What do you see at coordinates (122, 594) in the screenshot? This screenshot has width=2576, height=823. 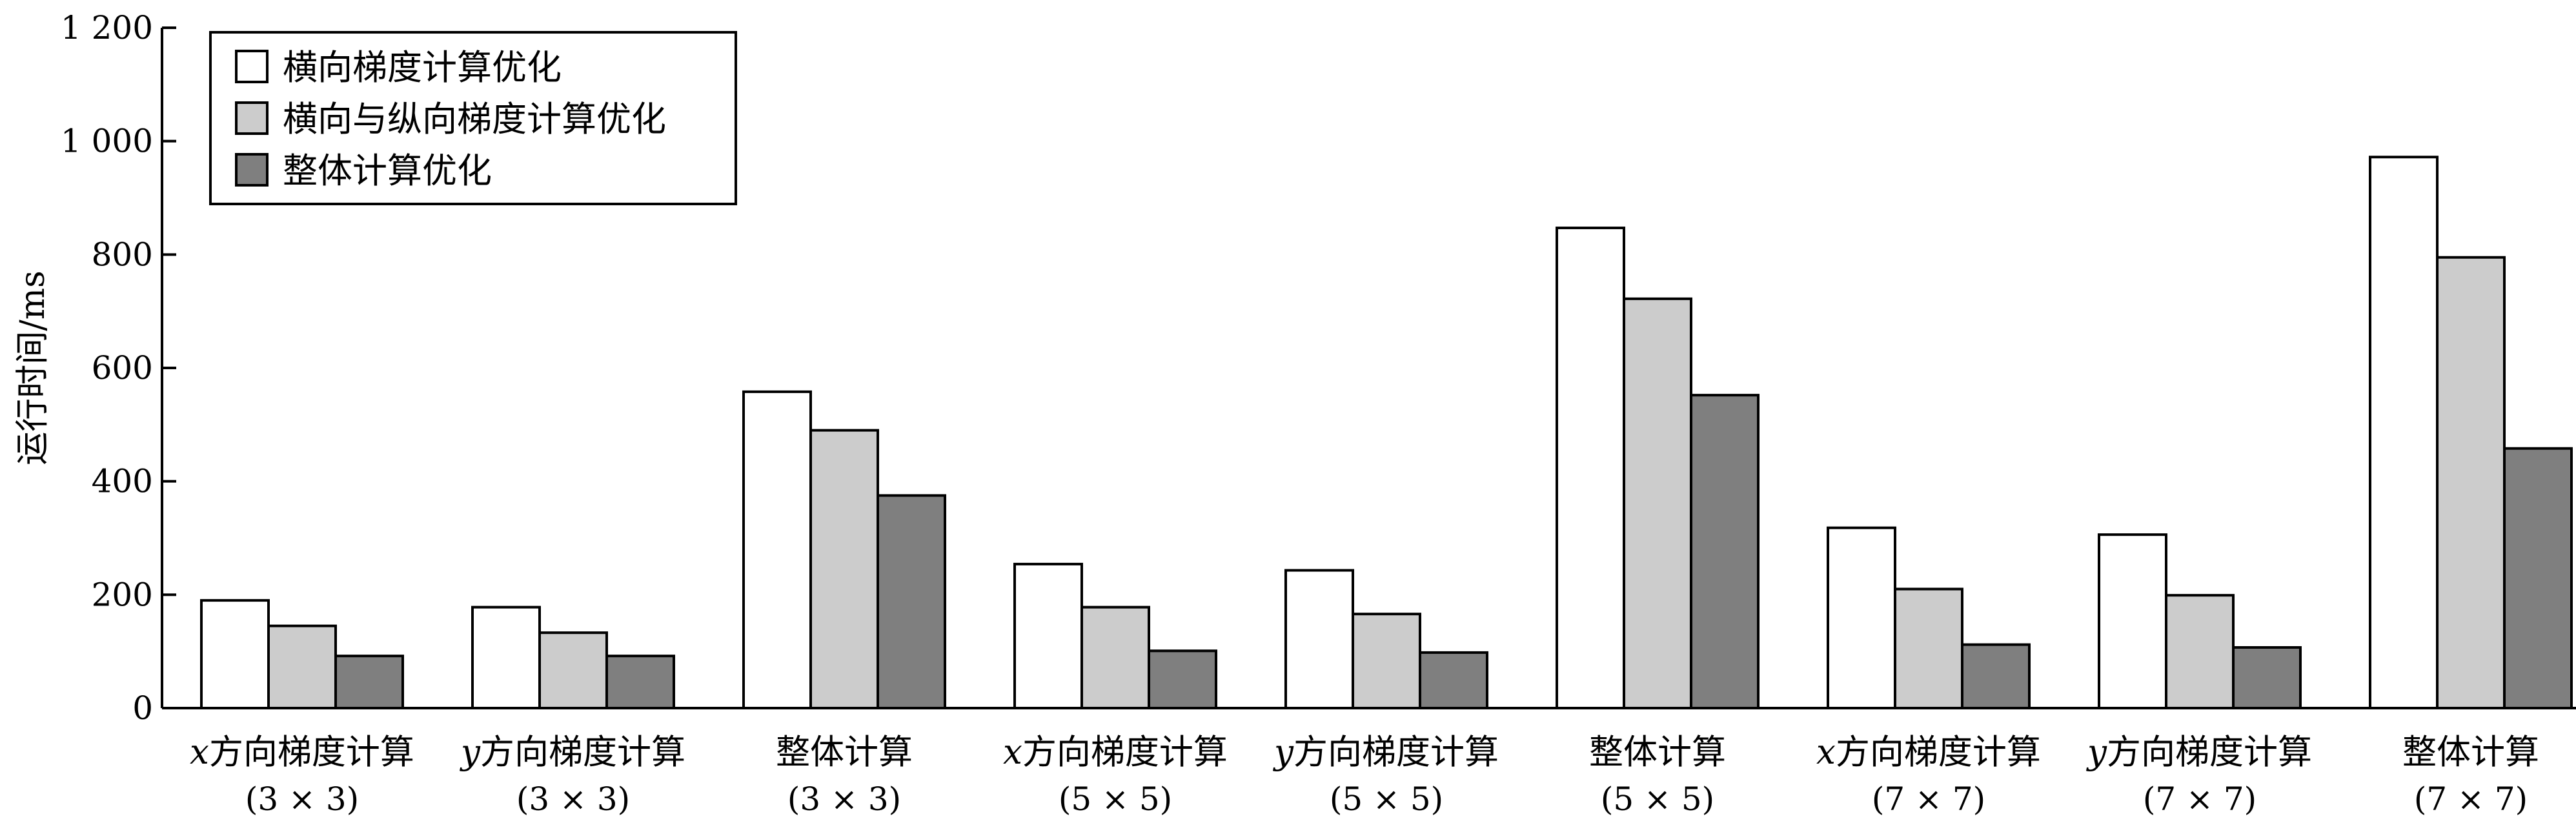 I see `y-tick-label: 200` at bounding box center [122, 594].